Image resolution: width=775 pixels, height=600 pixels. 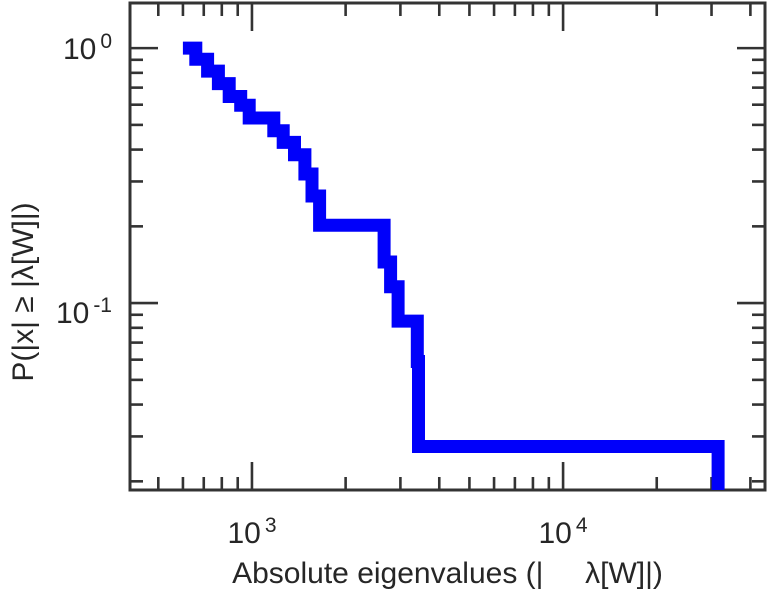 What do you see at coordinates (56, 46) in the screenshot?
I see `y-tick-label-1e0: 10 0` at bounding box center [56, 46].